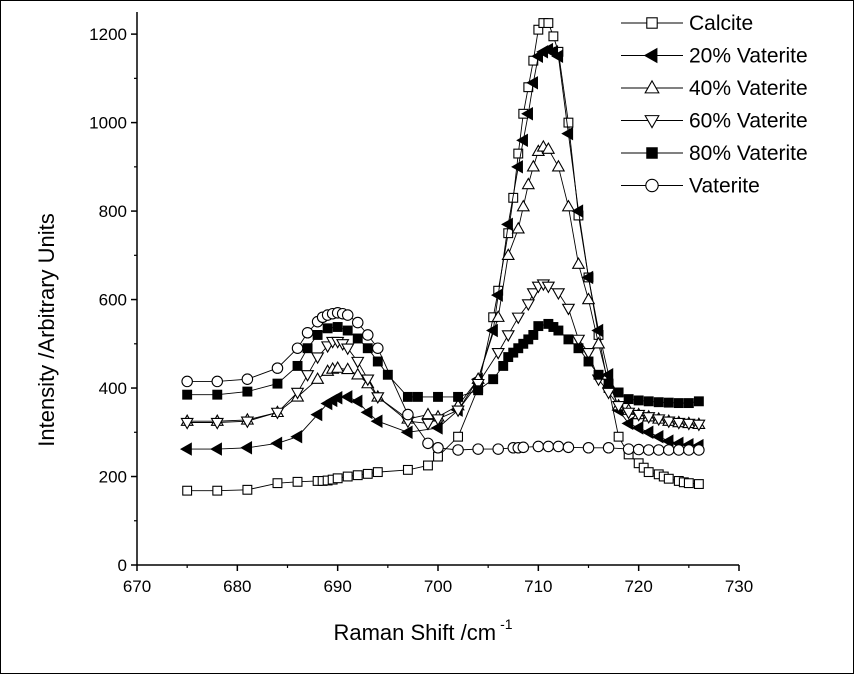 The height and width of the screenshot is (674, 854). What do you see at coordinates (443, 363) in the screenshot?
I see `series-80pct-vaterite` at bounding box center [443, 363].